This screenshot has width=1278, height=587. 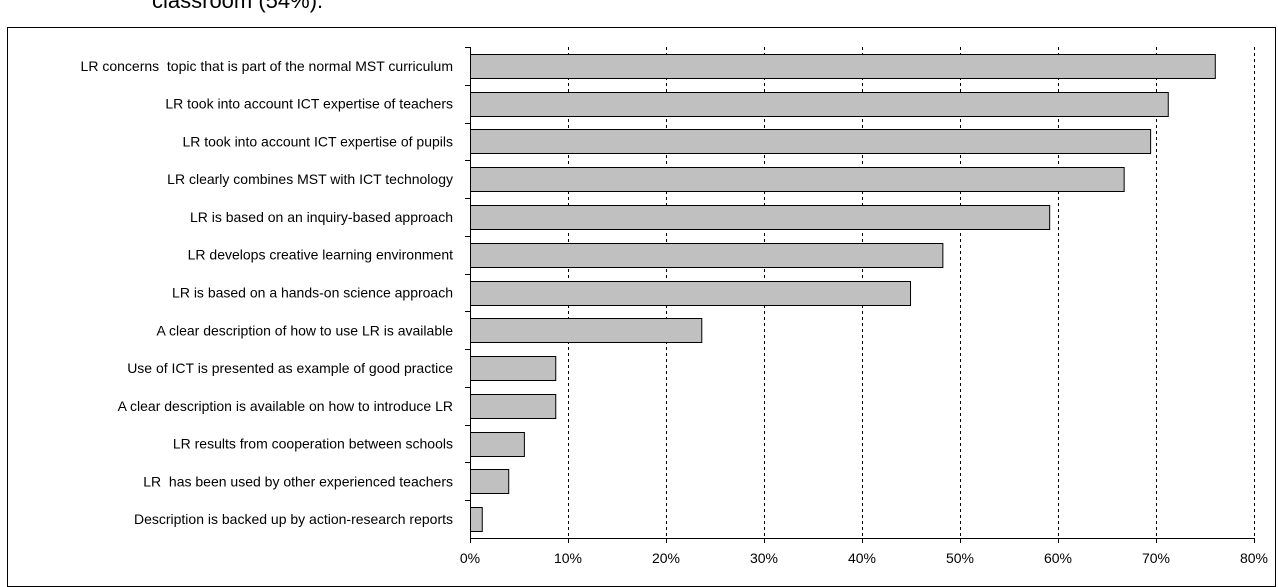 I want to click on x-tick-label: 30%, so click(x=764, y=558).